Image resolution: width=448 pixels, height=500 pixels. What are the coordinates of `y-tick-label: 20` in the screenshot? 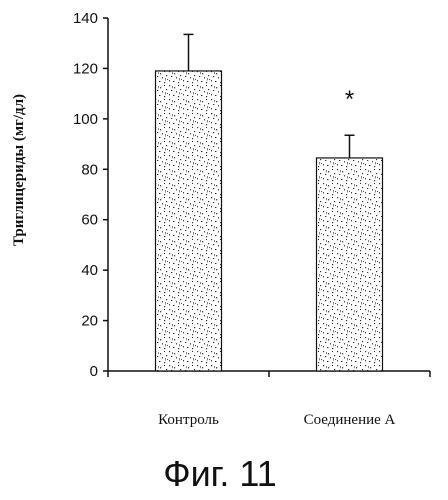 It's located at (89, 321).